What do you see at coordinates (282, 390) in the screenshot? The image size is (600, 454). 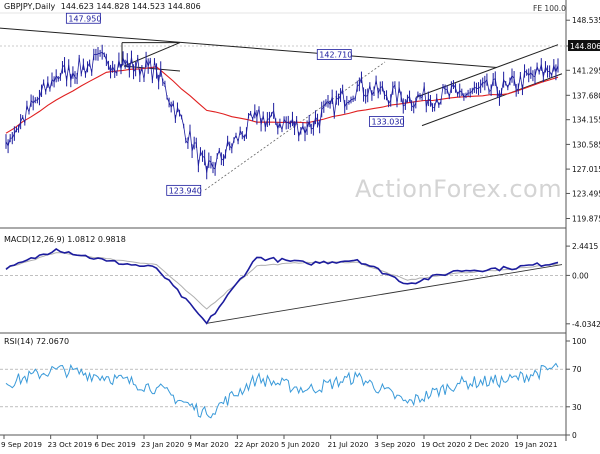 I see `rsi-line` at bounding box center [282, 390].